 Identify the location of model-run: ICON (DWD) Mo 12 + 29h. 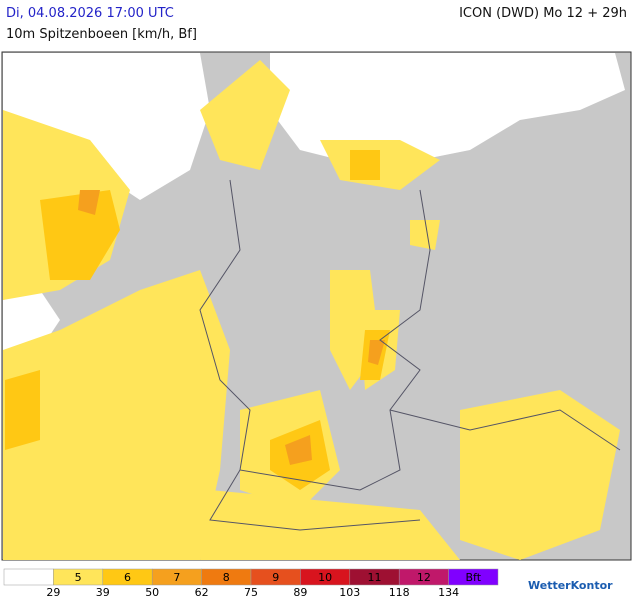
(543, 13).